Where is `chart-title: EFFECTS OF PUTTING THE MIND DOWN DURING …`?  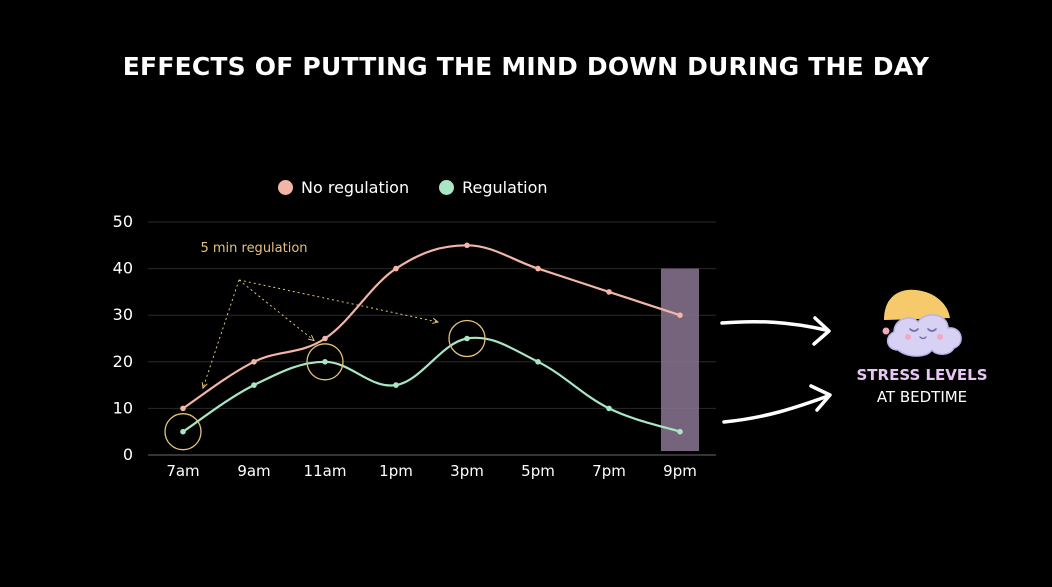 chart-title: EFFECTS OF PUTTING THE MIND DOWN DURING … is located at coordinates (526, 66).